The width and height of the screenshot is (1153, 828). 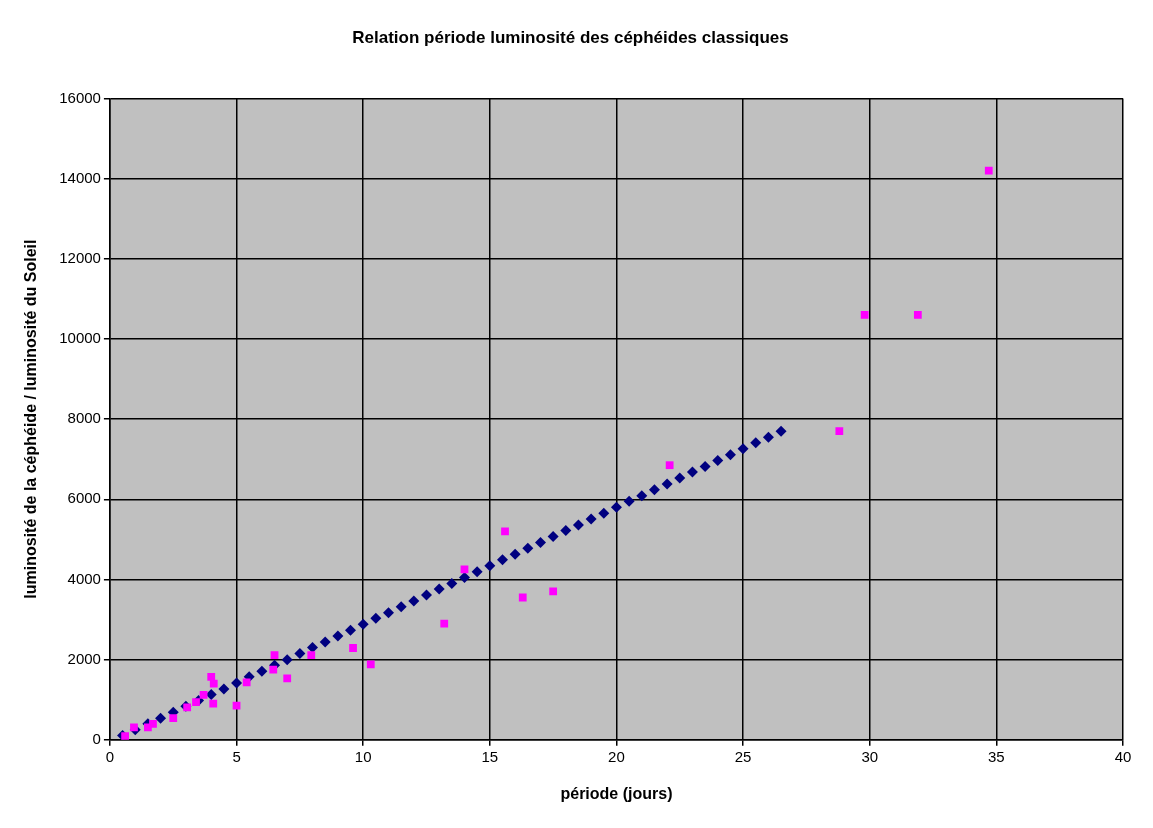 What do you see at coordinates (80, 338) in the screenshot?
I see `y-tick-label: 10000` at bounding box center [80, 338].